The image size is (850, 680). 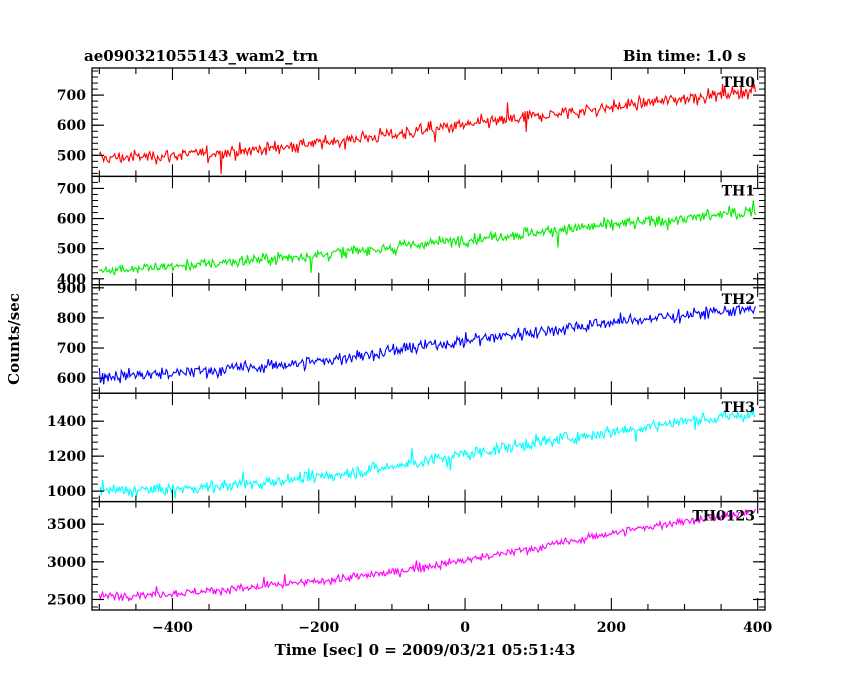 What do you see at coordinates (427, 453) in the screenshot?
I see `series-line-th3` at bounding box center [427, 453].